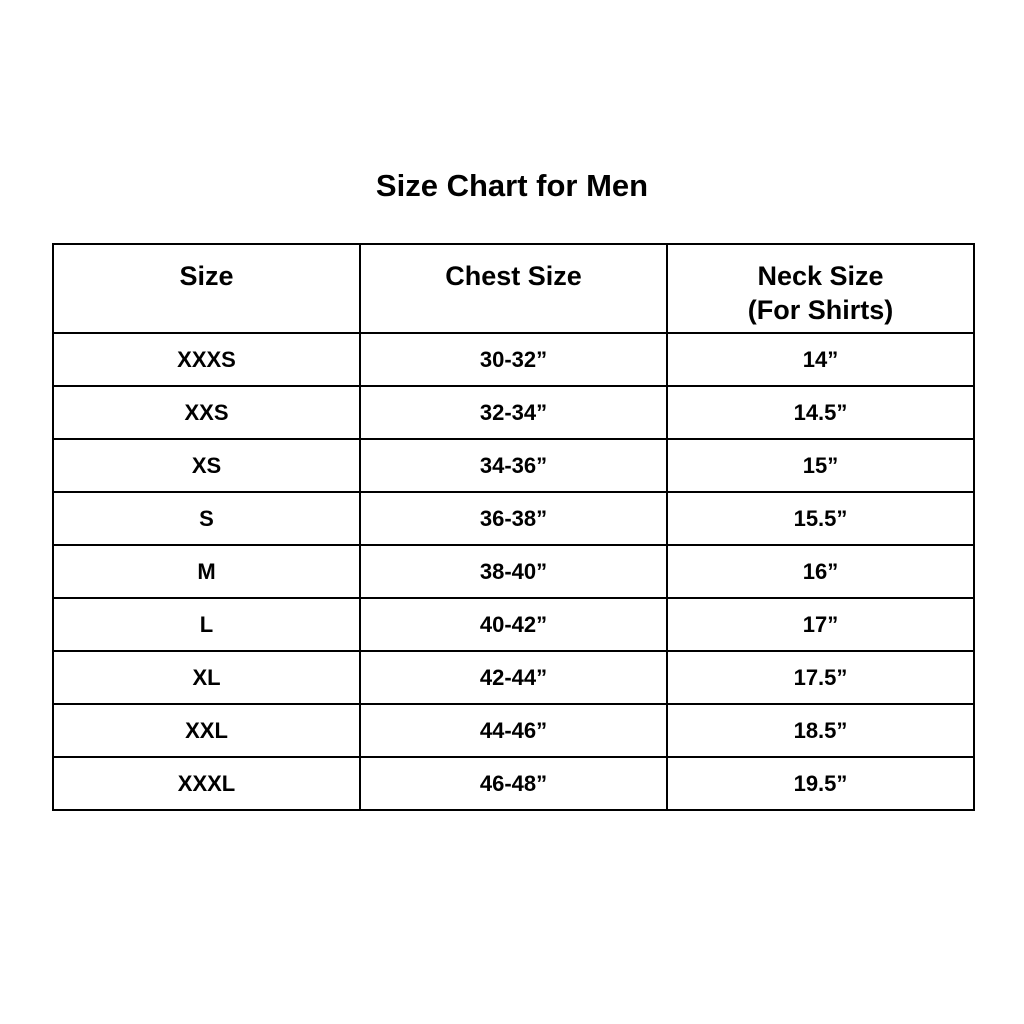 This screenshot has width=1024, height=1024. What do you see at coordinates (820, 677) in the screenshot?
I see `neck-cell: 17.5”` at bounding box center [820, 677].